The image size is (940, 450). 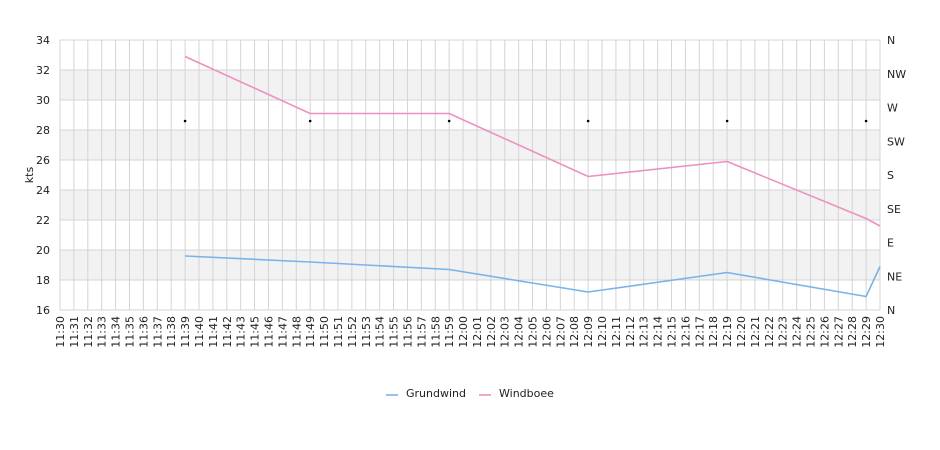 What do you see at coordinates (769, 332) in the screenshot?
I see `x-tick-label: 12:22` at bounding box center [769, 332].